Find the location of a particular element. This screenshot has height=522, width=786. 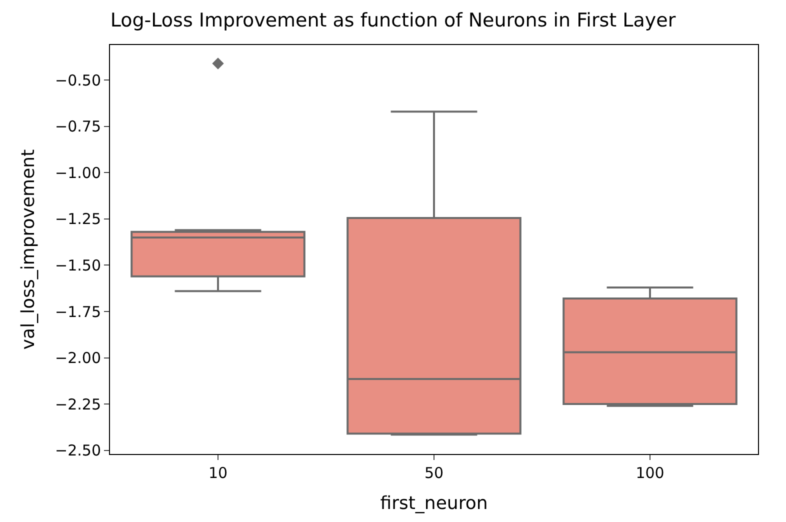

chart-title: Log-Loss Improvement as function of Neurons in First Layer is located at coordinates (393, 20).